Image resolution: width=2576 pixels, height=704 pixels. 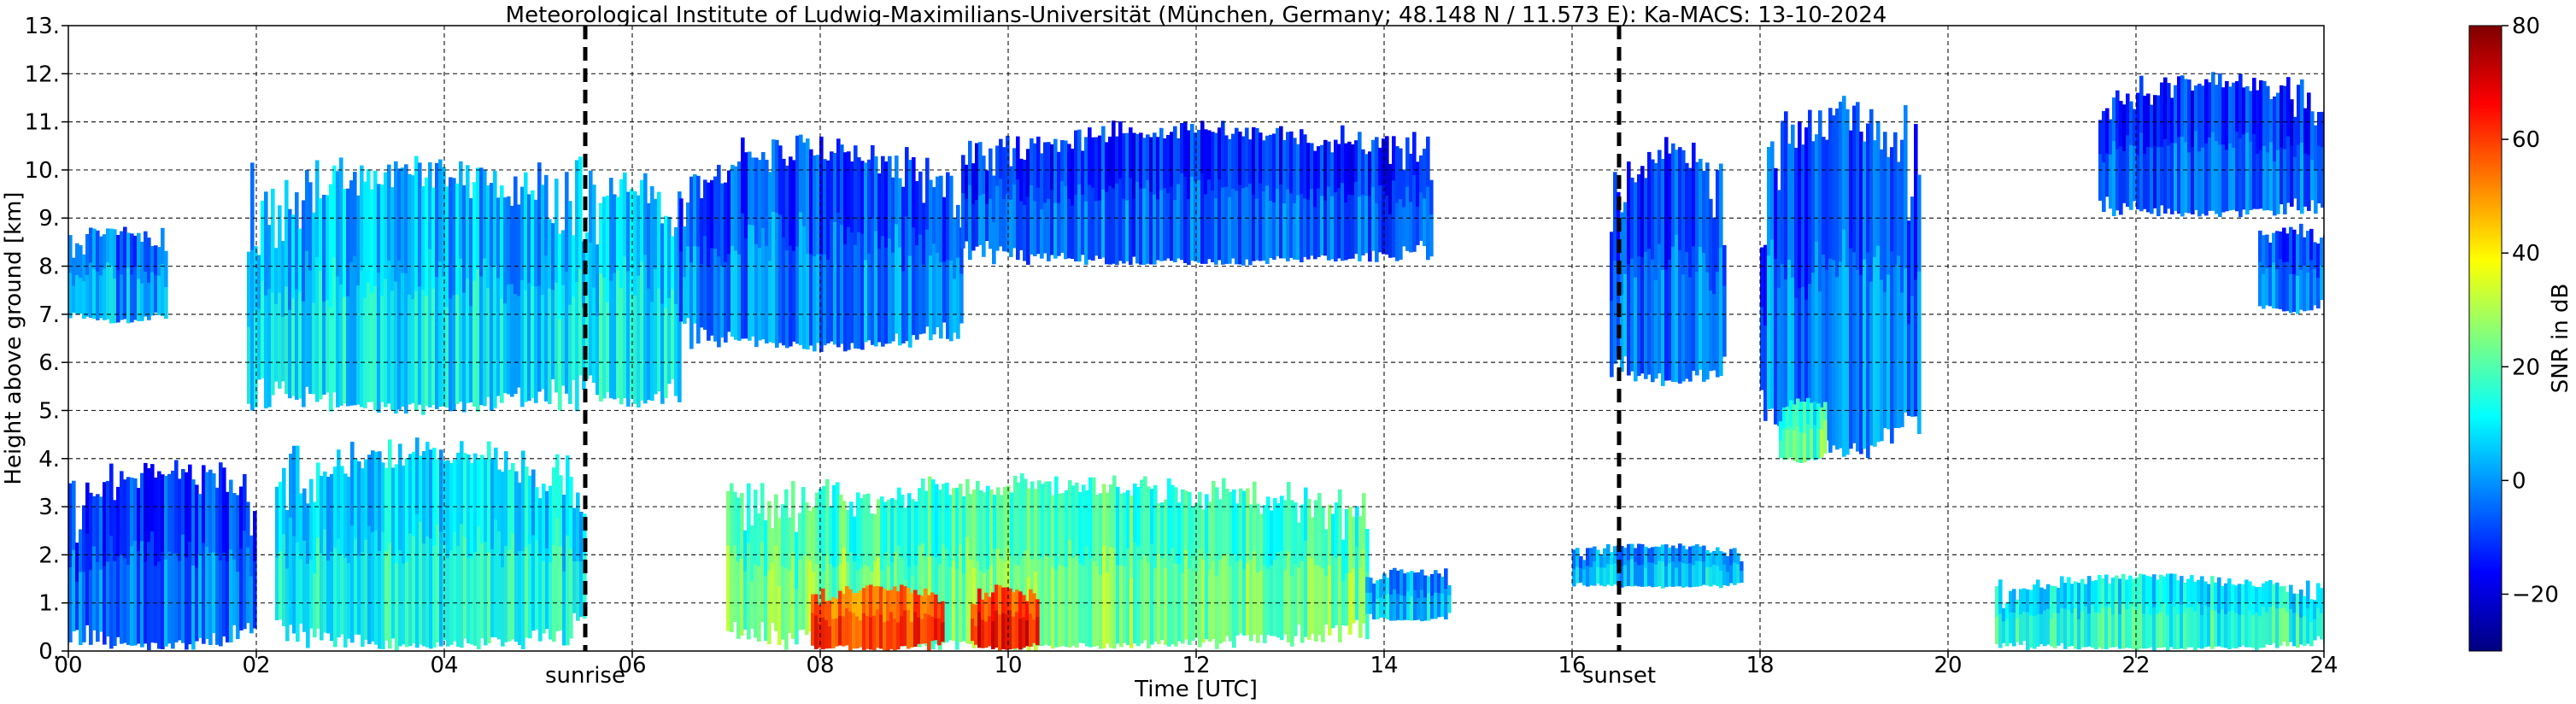 What do you see at coordinates (444, 665) in the screenshot?
I see `x-tick-label: 04` at bounding box center [444, 665].